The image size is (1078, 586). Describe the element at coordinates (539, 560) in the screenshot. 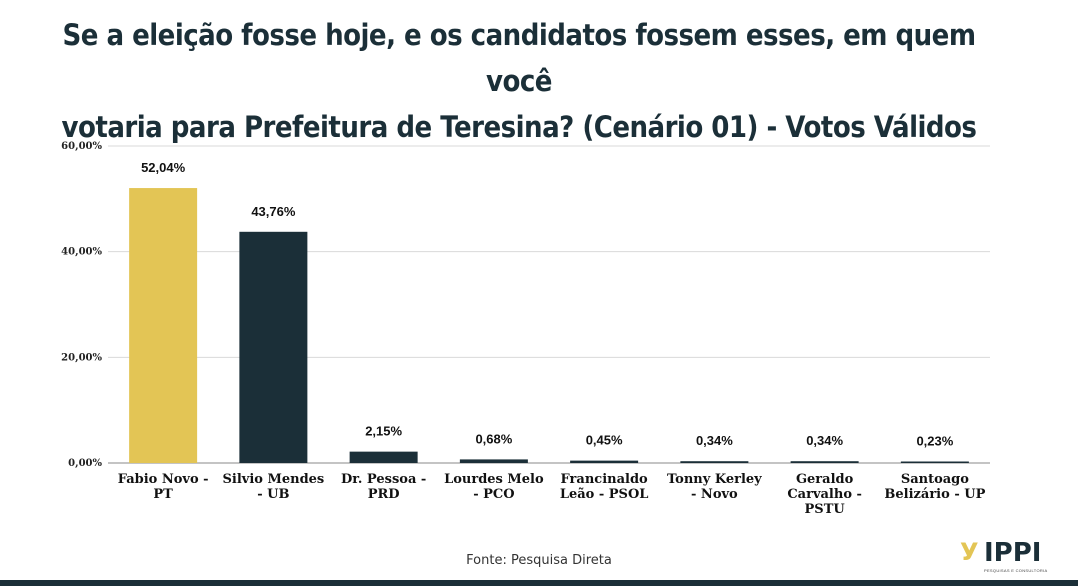

I see `source-note: Fonte: Pesquisa Direta` at that location.